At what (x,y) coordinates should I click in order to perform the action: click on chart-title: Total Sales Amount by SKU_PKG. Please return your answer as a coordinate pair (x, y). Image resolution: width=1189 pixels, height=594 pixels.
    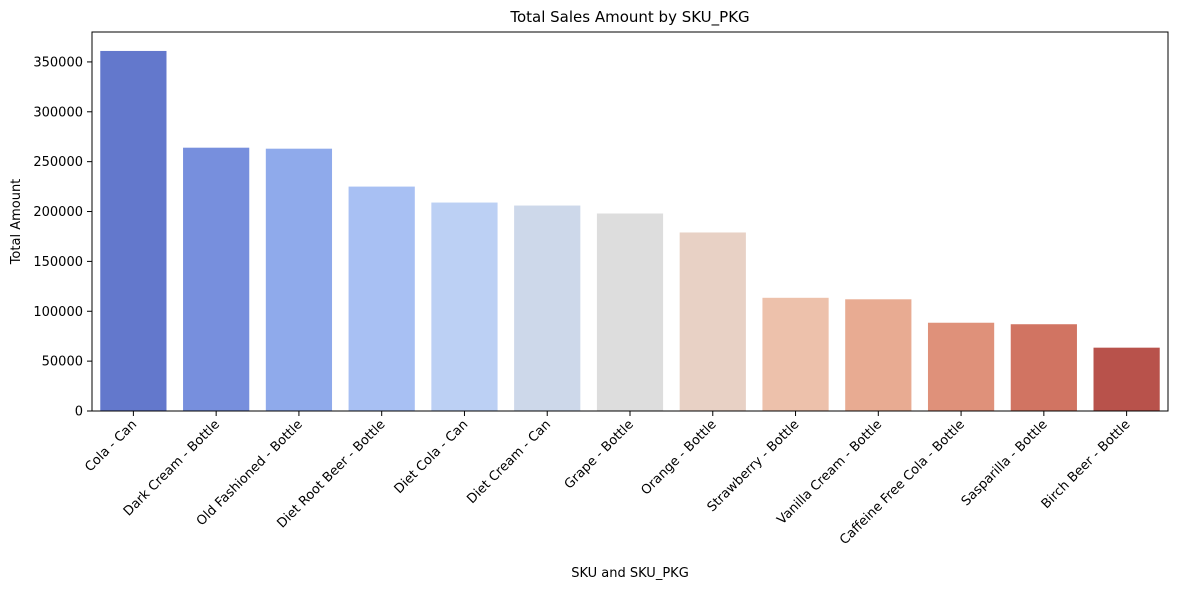
    Looking at the image, I should click on (629, 17).